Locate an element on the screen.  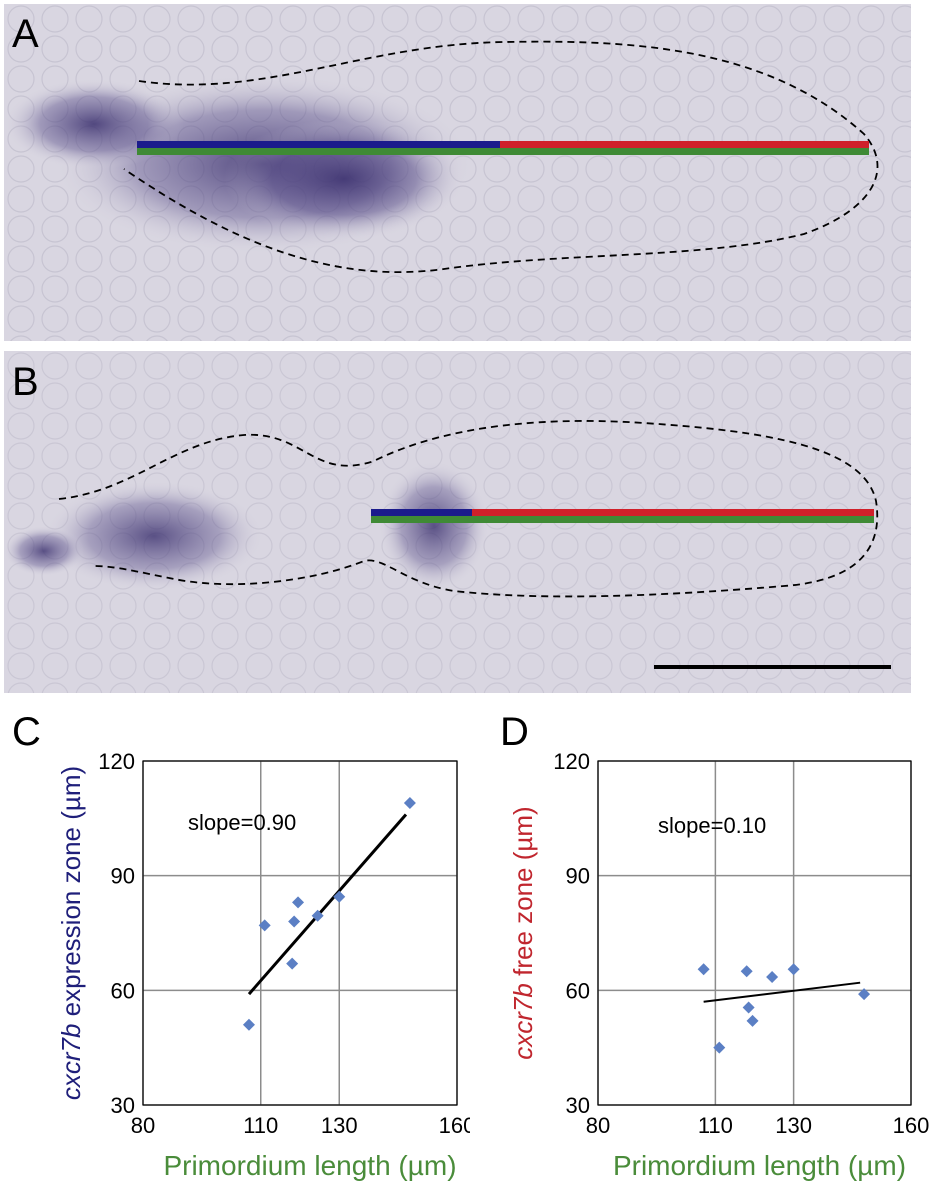
chart-d-ytick-label: 30 is located at coordinates (578, 1105).